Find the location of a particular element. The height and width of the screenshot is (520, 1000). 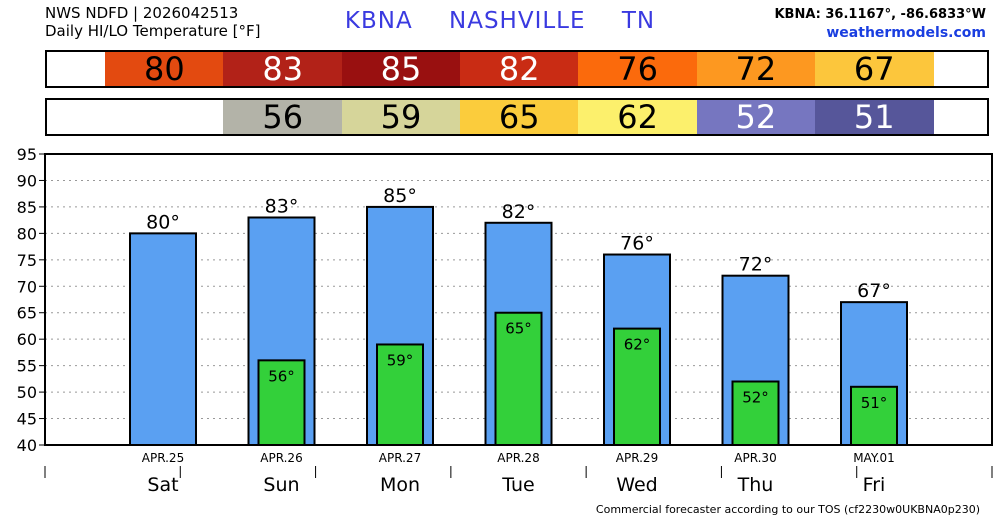

y-tick-label: 40 is located at coordinates (27, 445).